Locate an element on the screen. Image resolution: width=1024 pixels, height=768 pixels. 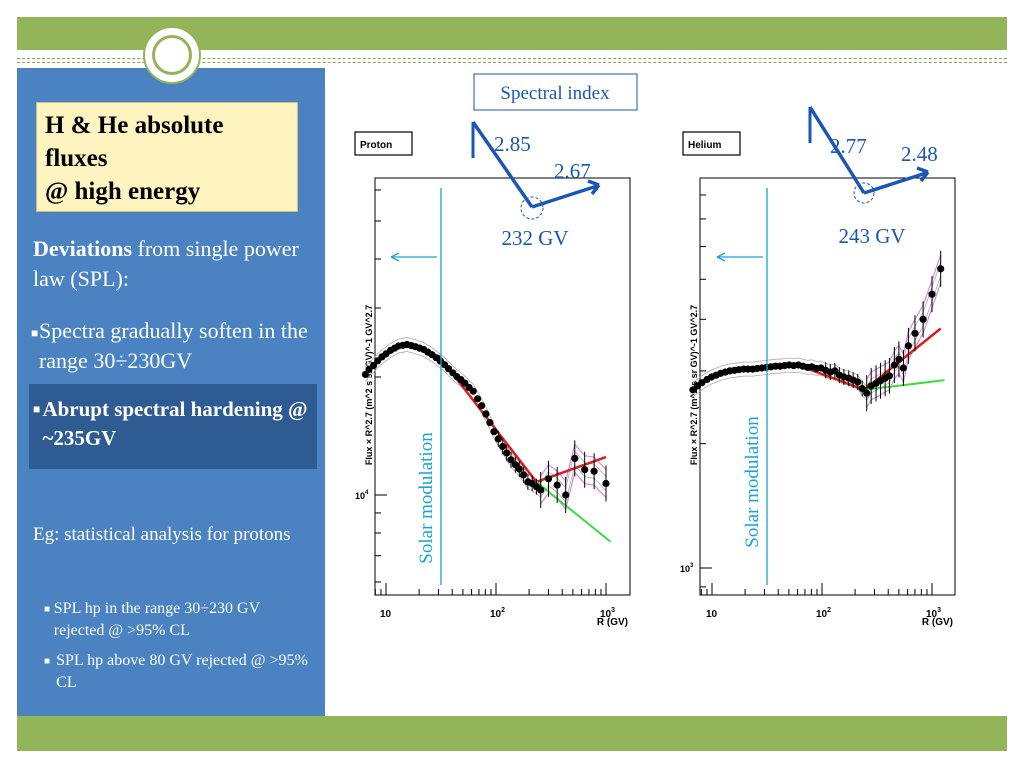
bullet-text: Abrupt spectral hardening @ ~235GV is located at coordinates (175, 423).